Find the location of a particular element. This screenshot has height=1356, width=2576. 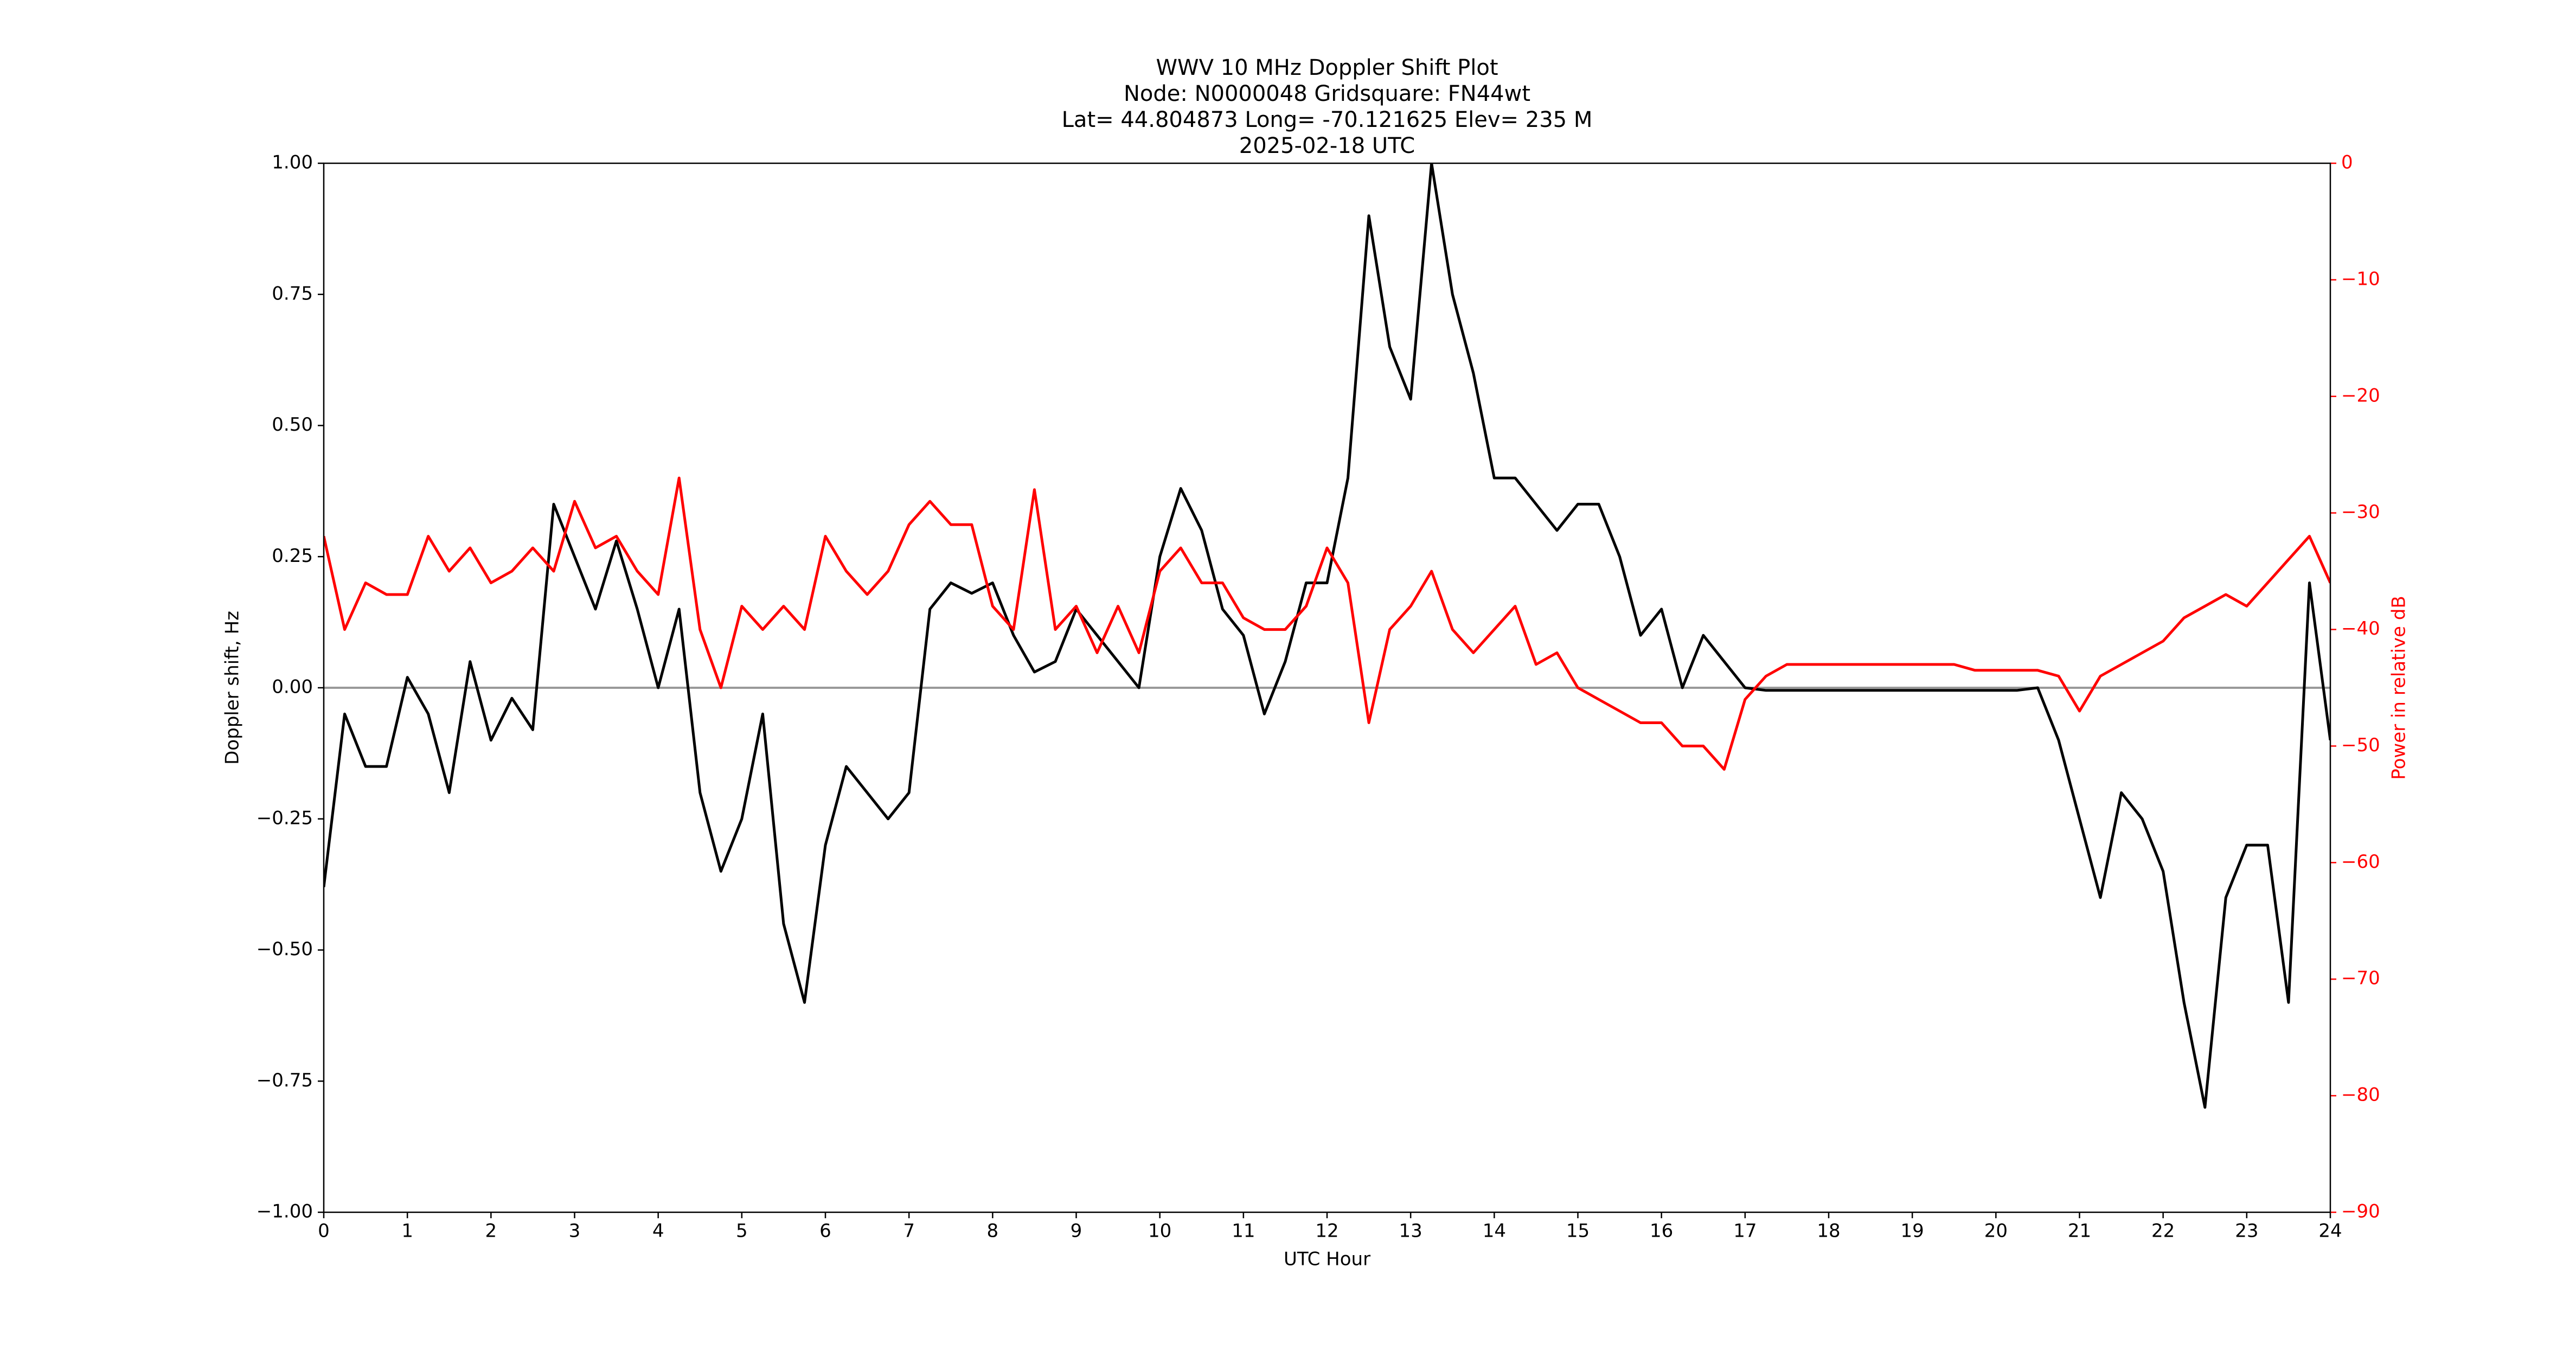

y2-tick-label: −40 is located at coordinates (2360, 628).